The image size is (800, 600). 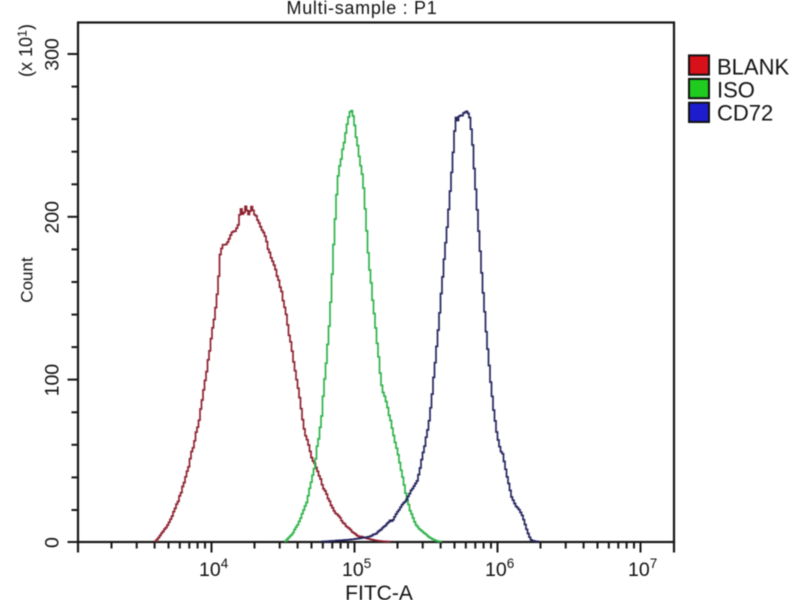 What do you see at coordinates (362, 9) in the screenshot?
I see `svg-text: Multi-sample : P1` at bounding box center [362, 9].